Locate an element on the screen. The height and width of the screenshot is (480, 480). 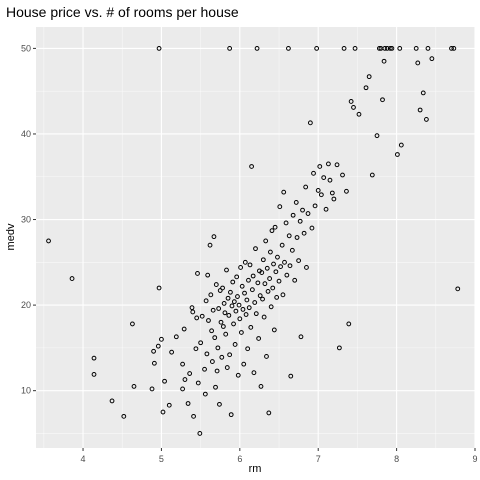
y-tick-label: 50 is located at coordinates (26, 48).